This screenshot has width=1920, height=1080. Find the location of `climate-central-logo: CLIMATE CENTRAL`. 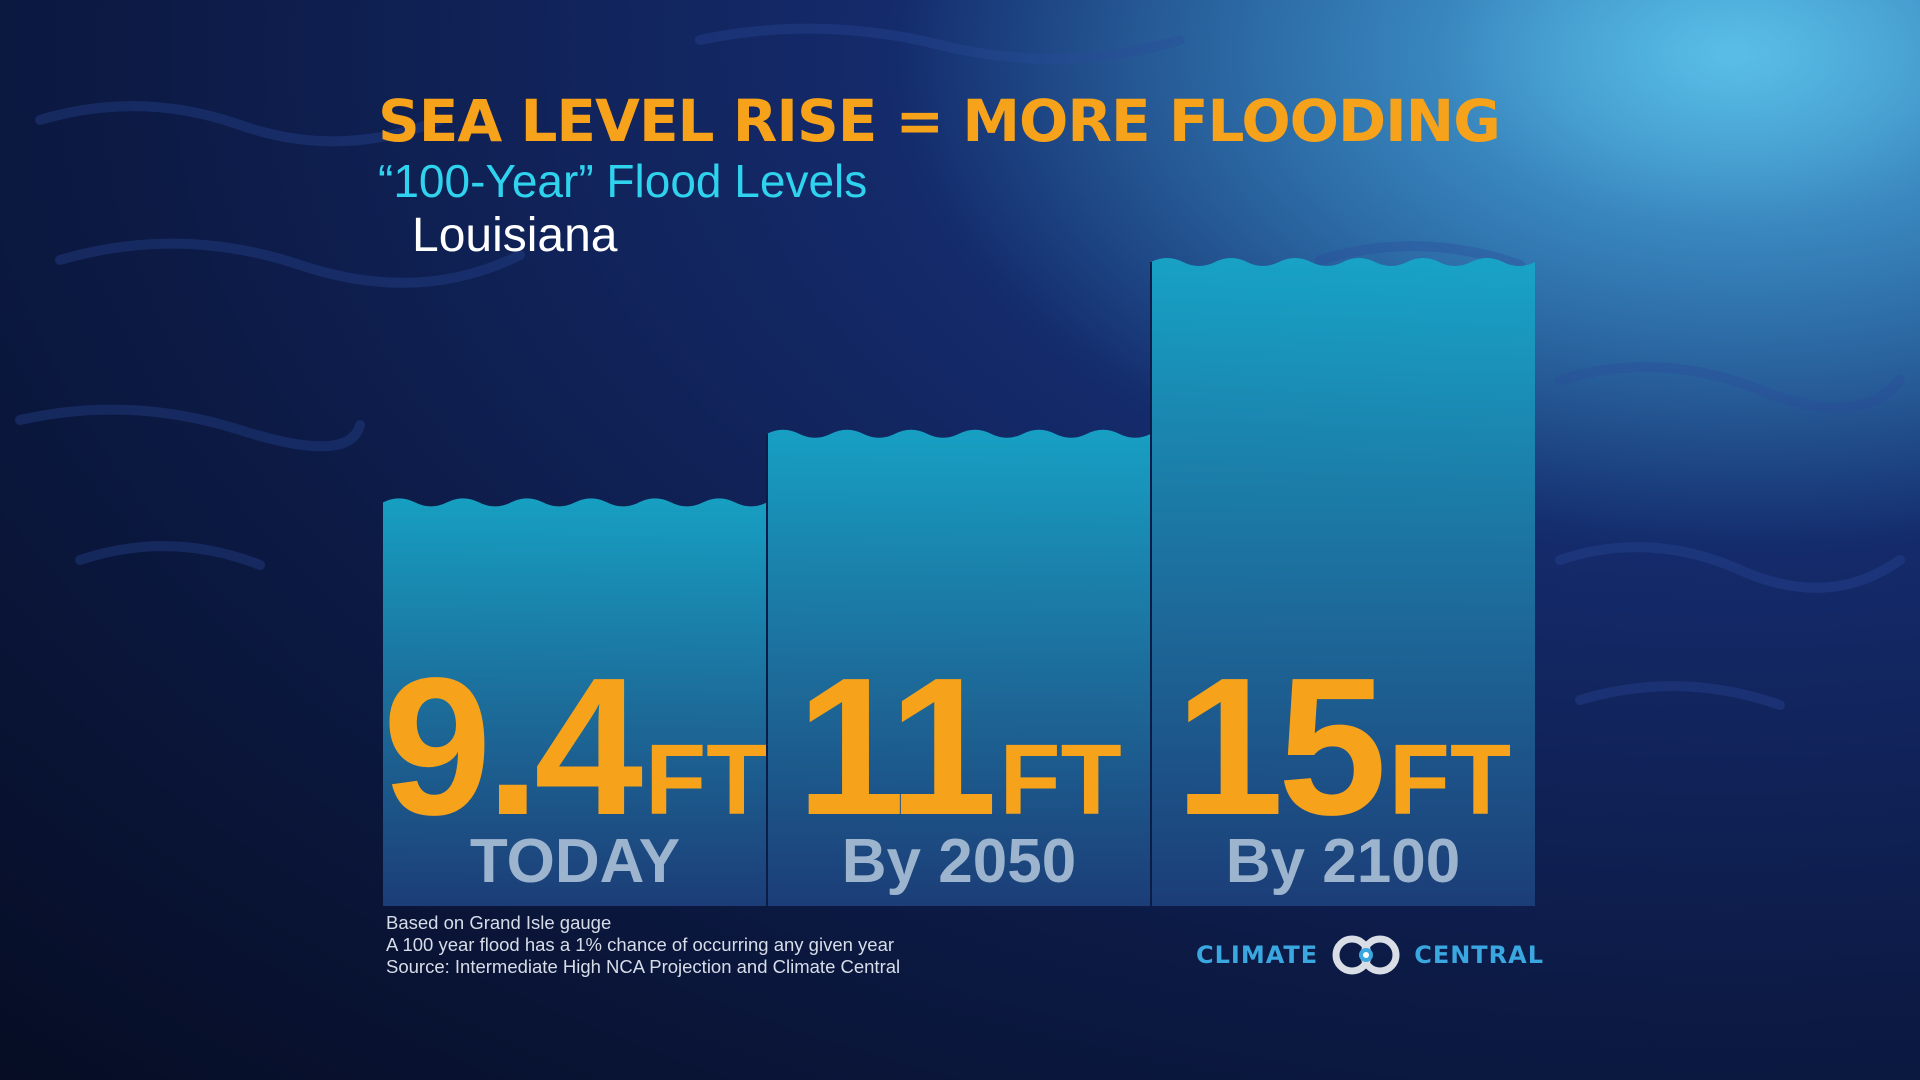

climate-central-logo: CLIMATE CENTRAL is located at coordinates (1370, 955).